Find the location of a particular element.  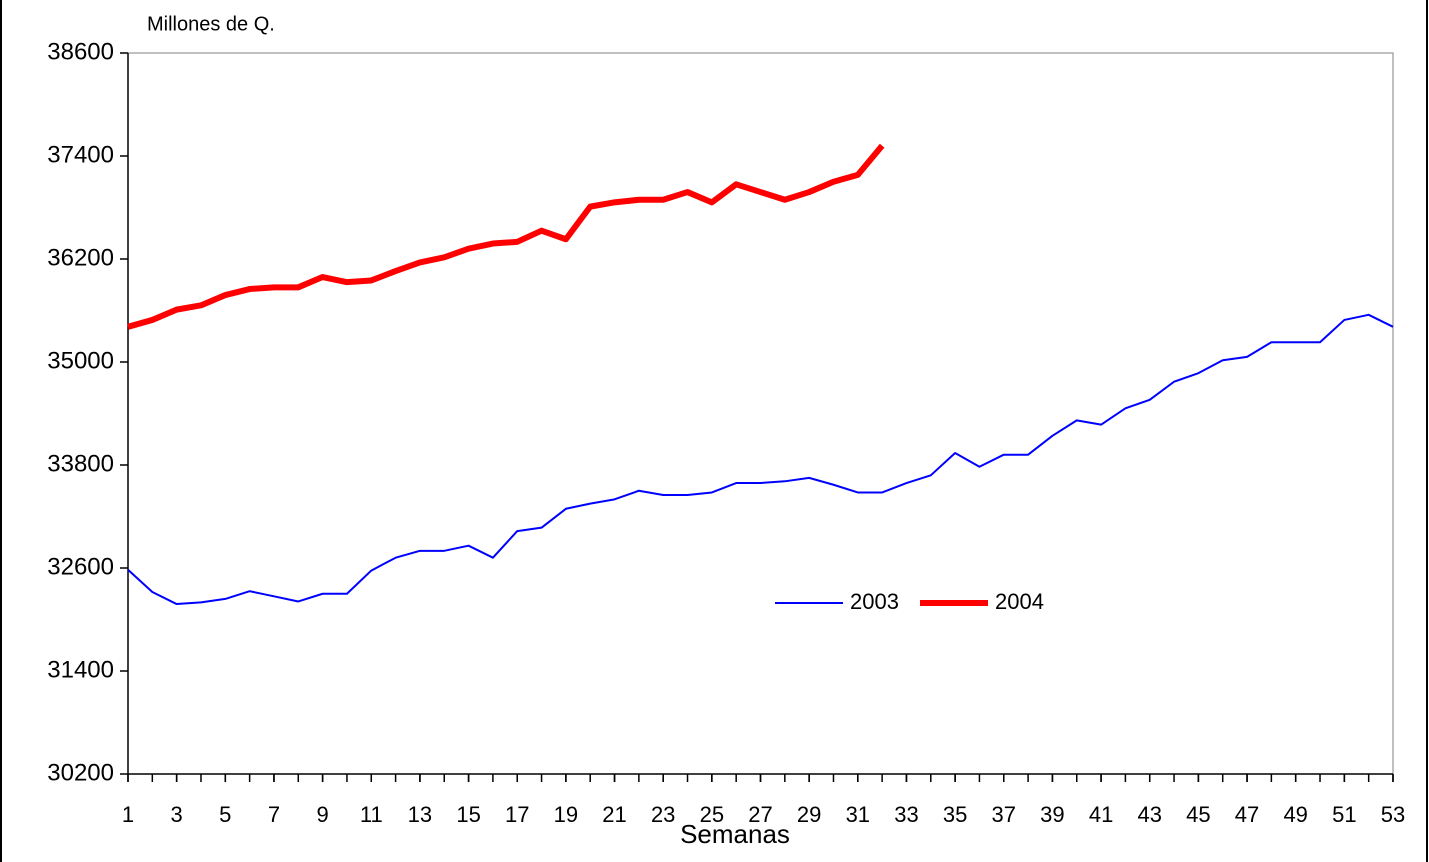

x-tick-label: 47 is located at coordinates (1247, 814).